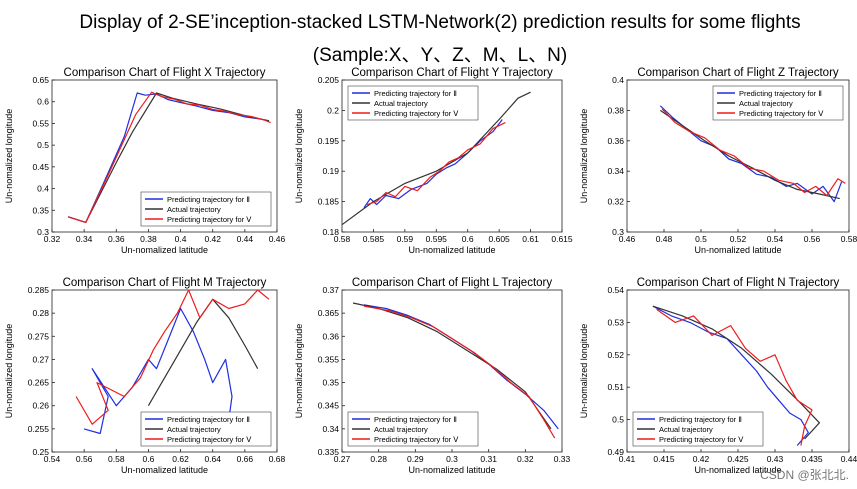  Describe the element at coordinates (40, 210) in the screenshot. I see `y-tick-label: 0.35` at that location.